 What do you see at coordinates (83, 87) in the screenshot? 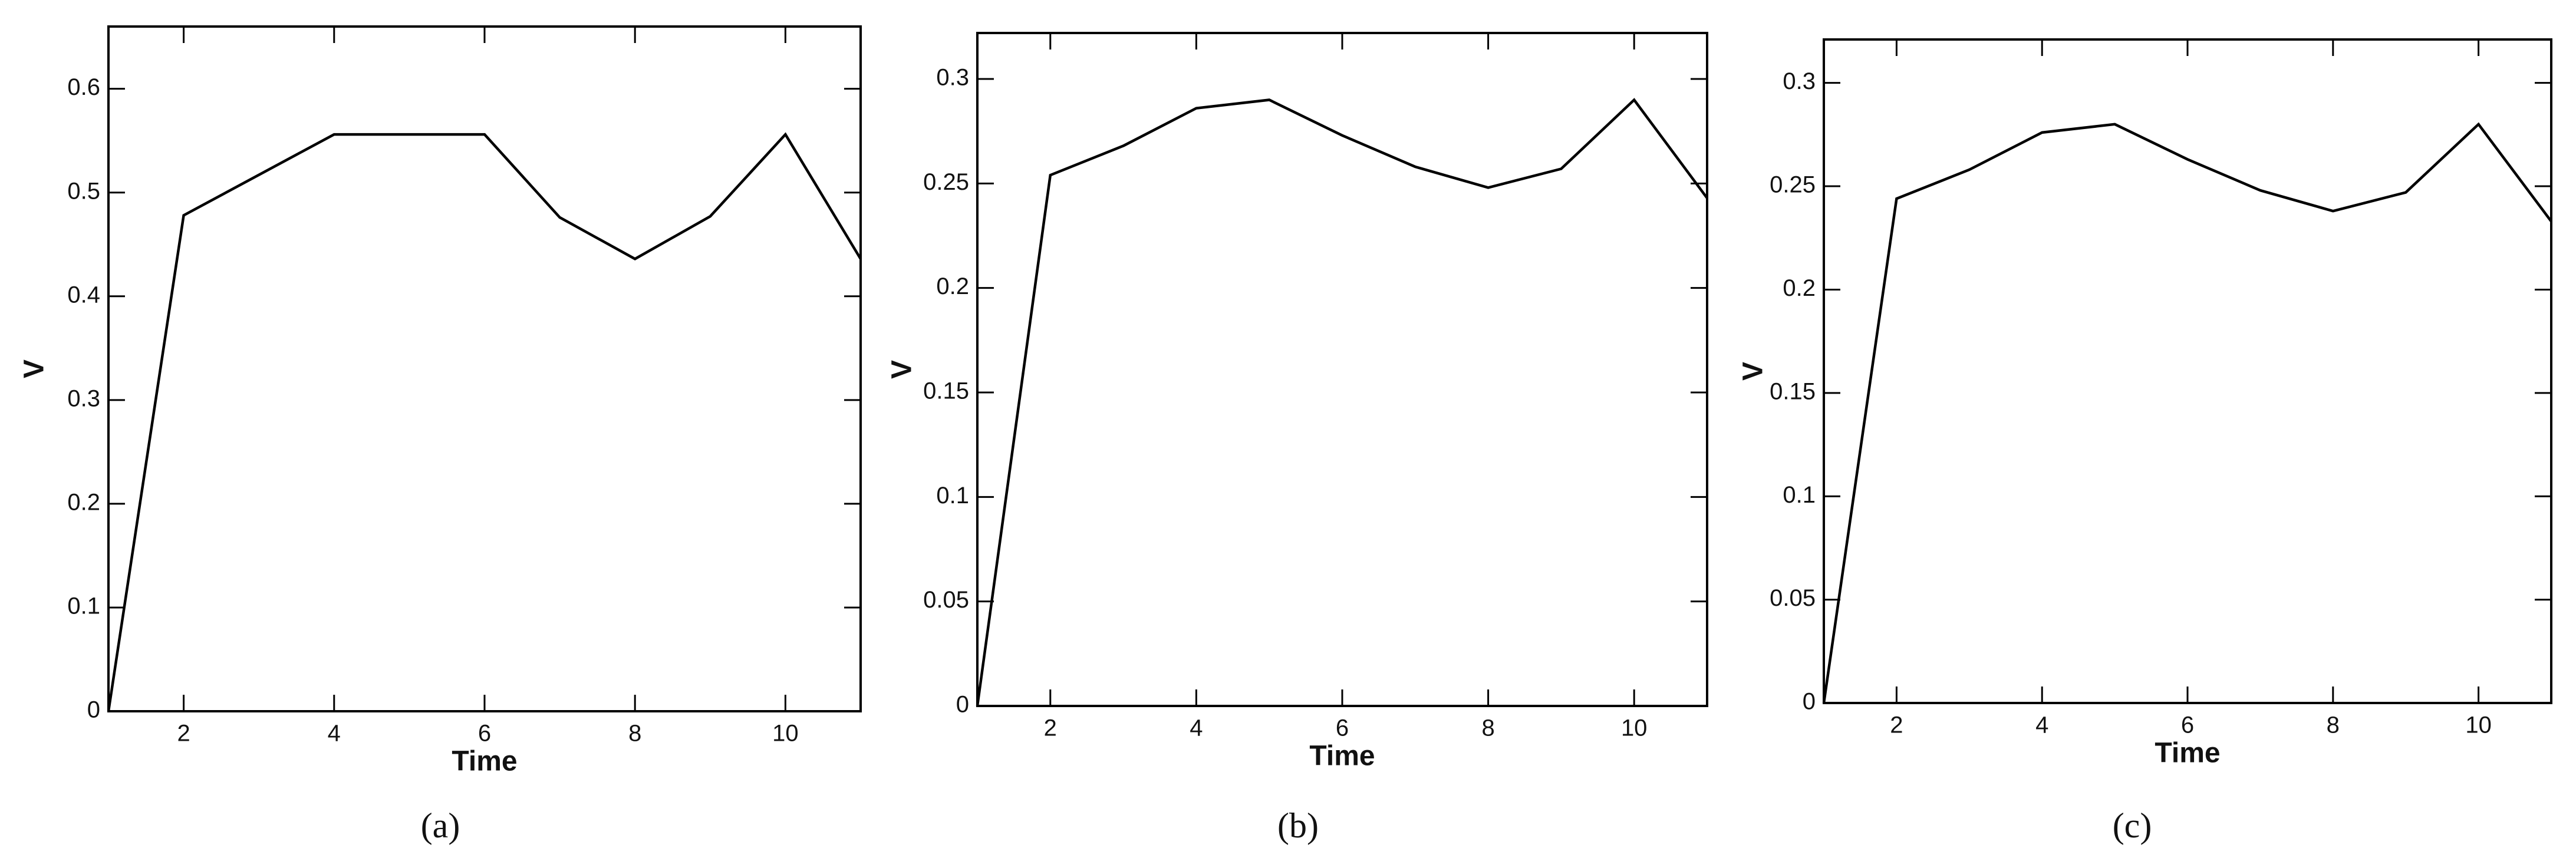
I see `y-tick-label: 0.6` at bounding box center [83, 87].